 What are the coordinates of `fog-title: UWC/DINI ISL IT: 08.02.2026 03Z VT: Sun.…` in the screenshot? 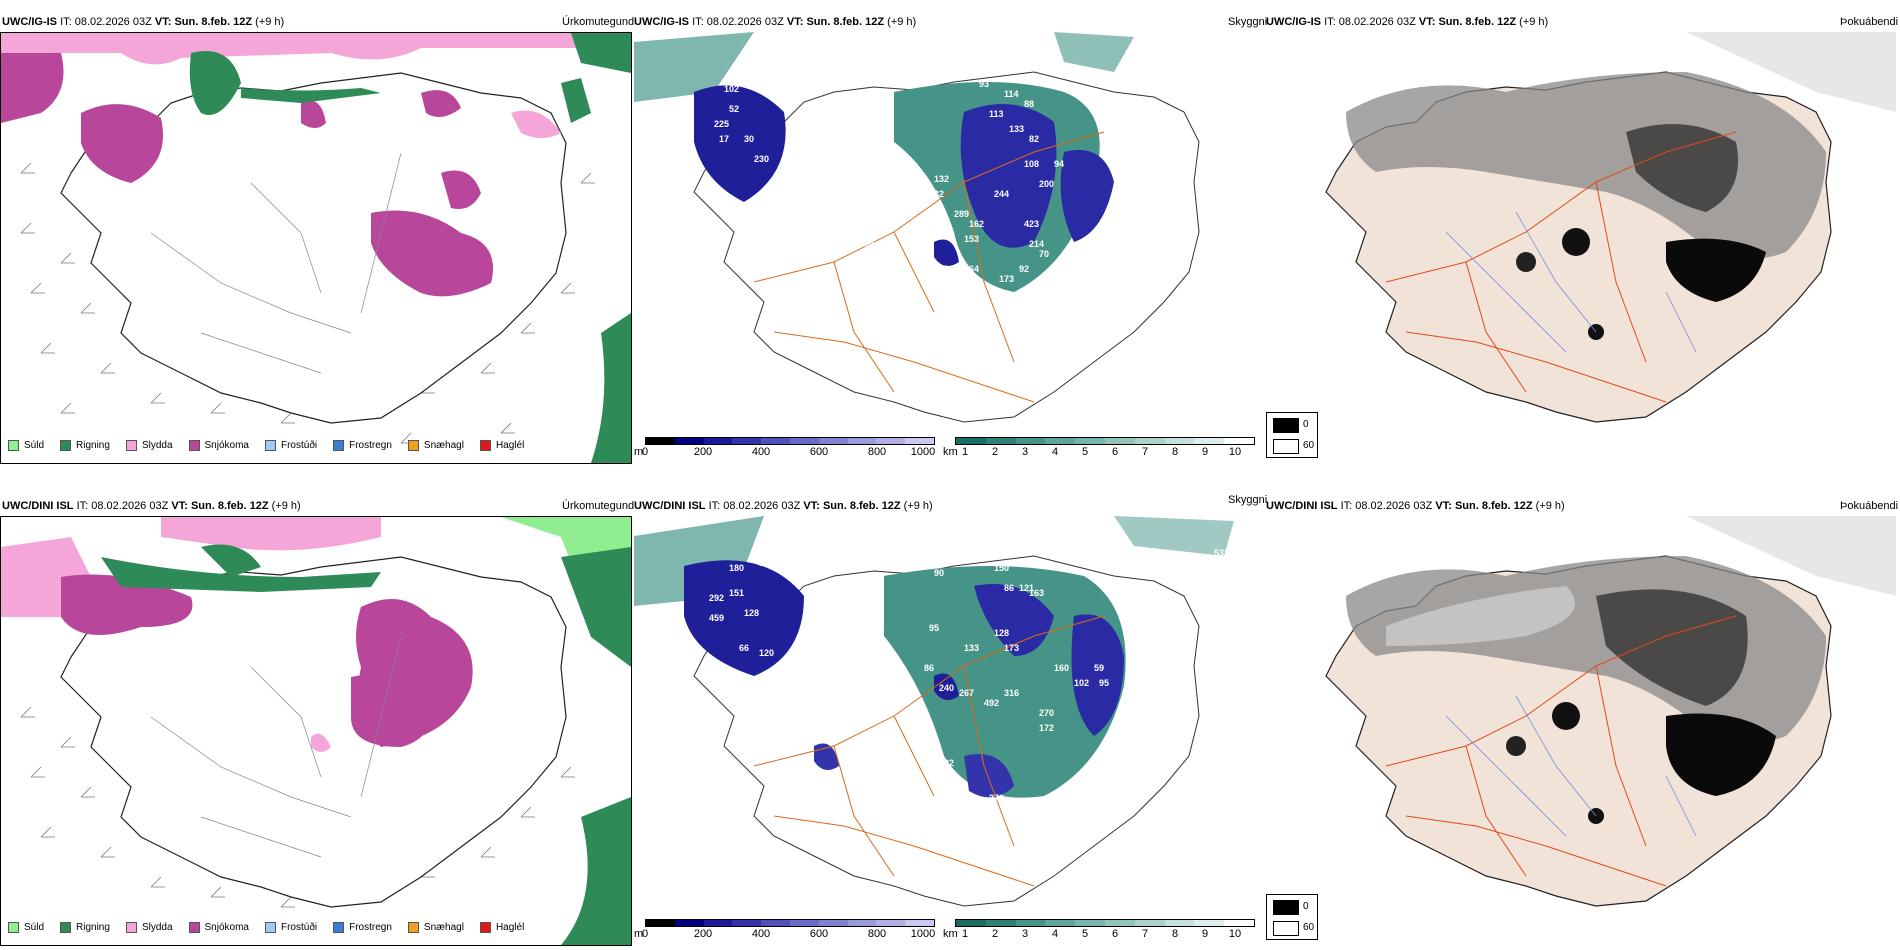 It's located at (1415, 506).